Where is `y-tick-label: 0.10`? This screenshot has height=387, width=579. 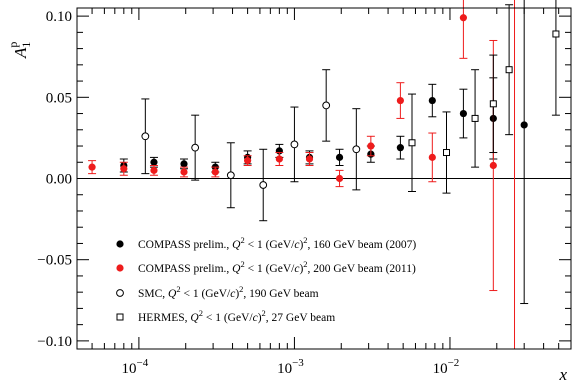 y-tick-label: 0.10 is located at coordinates (59, 17).